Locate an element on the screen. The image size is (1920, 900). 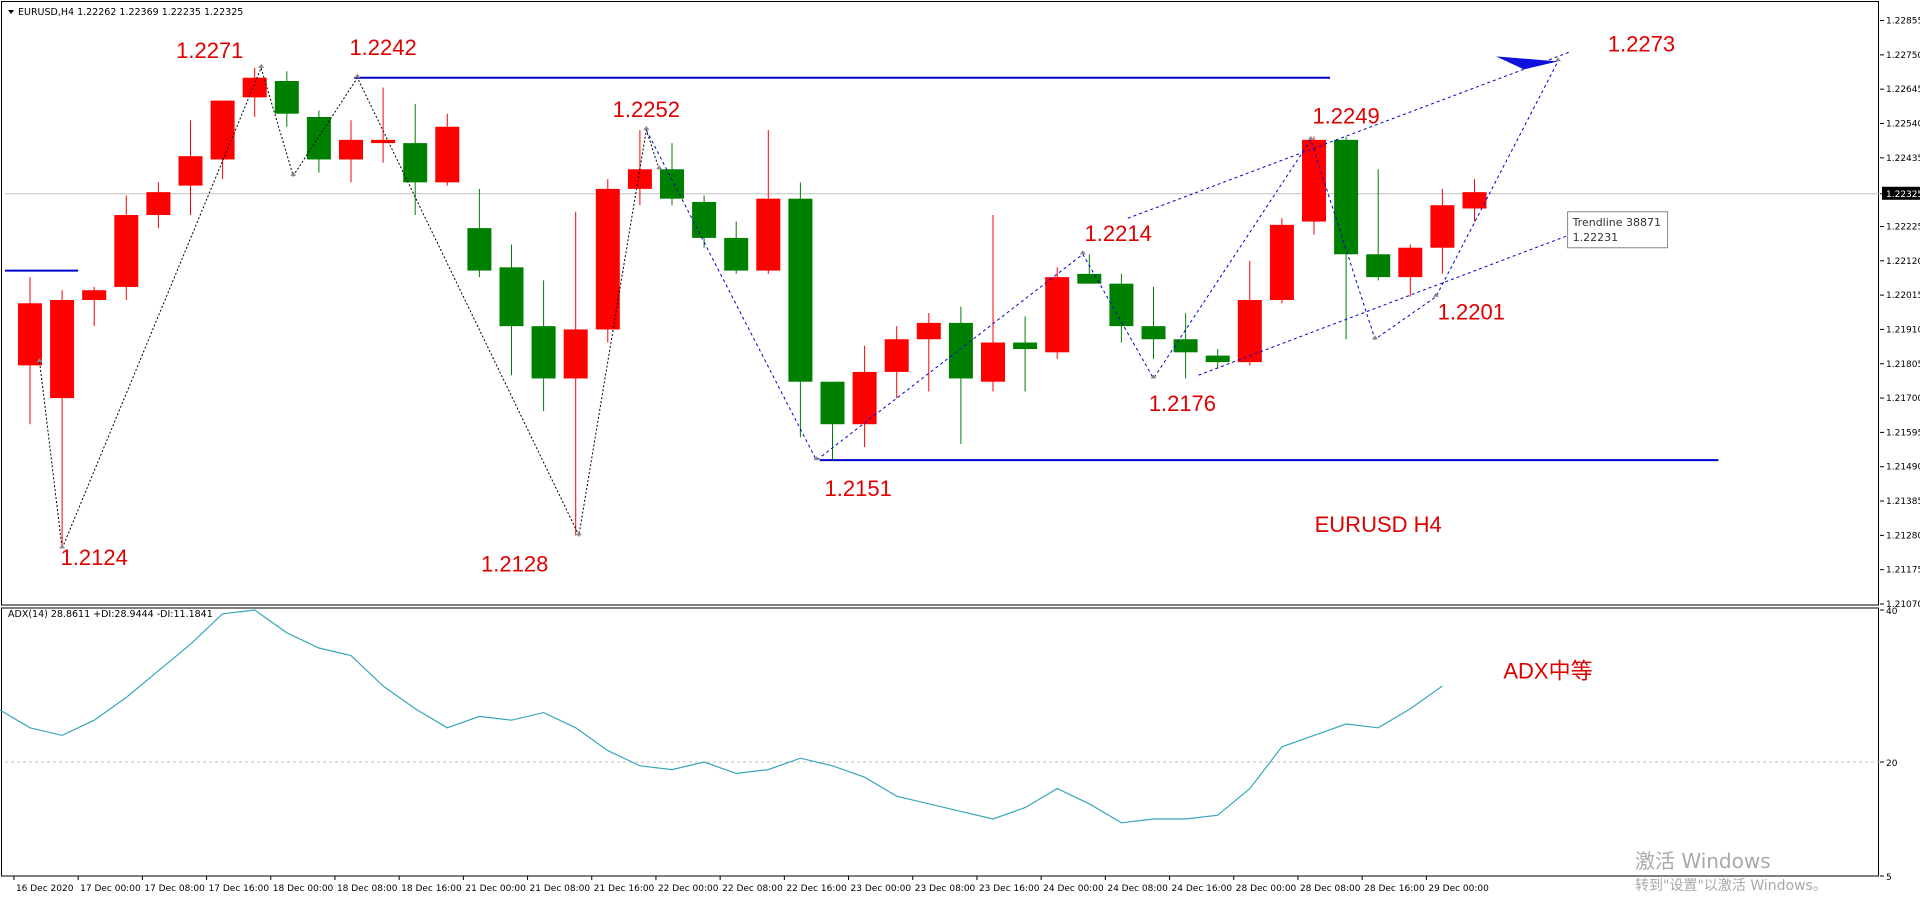
price-annotation: 1.2201 is located at coordinates (1471, 312).